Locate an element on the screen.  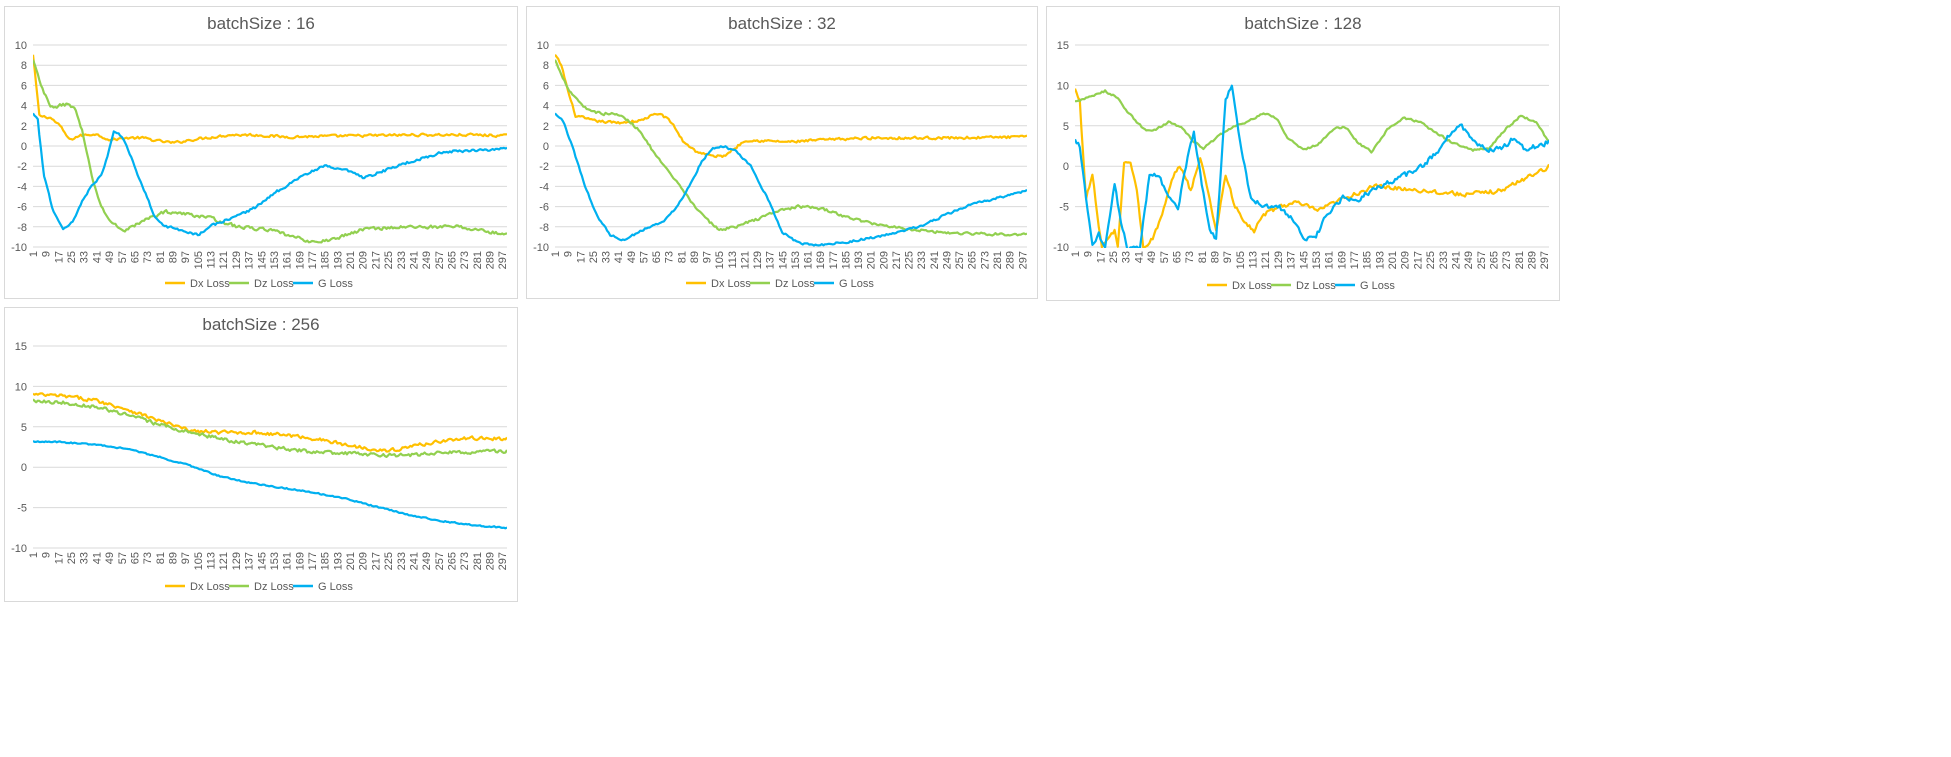
x-tick-label: 113 is located at coordinates (1254, 260).